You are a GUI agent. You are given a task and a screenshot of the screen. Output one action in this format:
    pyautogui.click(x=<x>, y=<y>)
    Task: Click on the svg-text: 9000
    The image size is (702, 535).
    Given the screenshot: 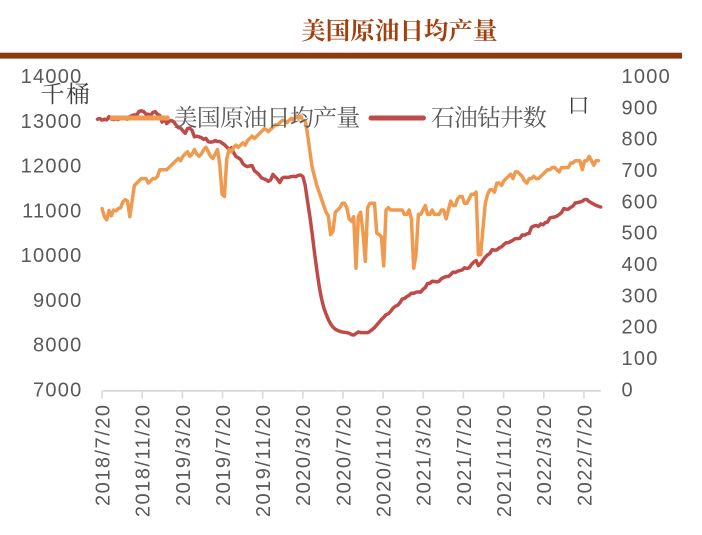 What is the action you would take?
    pyautogui.click(x=58, y=301)
    